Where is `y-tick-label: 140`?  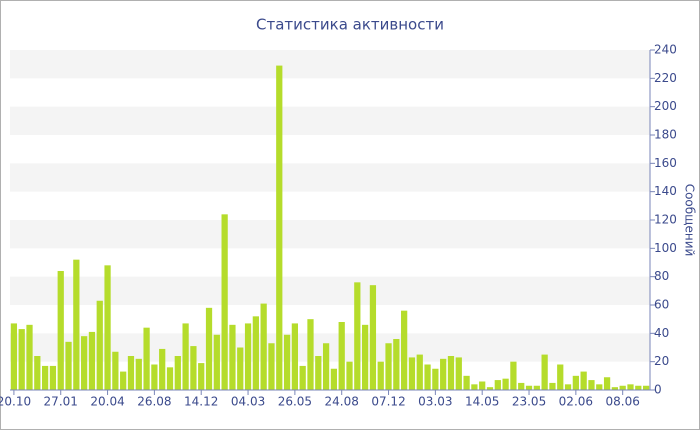 y-tick-label: 140 is located at coordinates (665, 191).